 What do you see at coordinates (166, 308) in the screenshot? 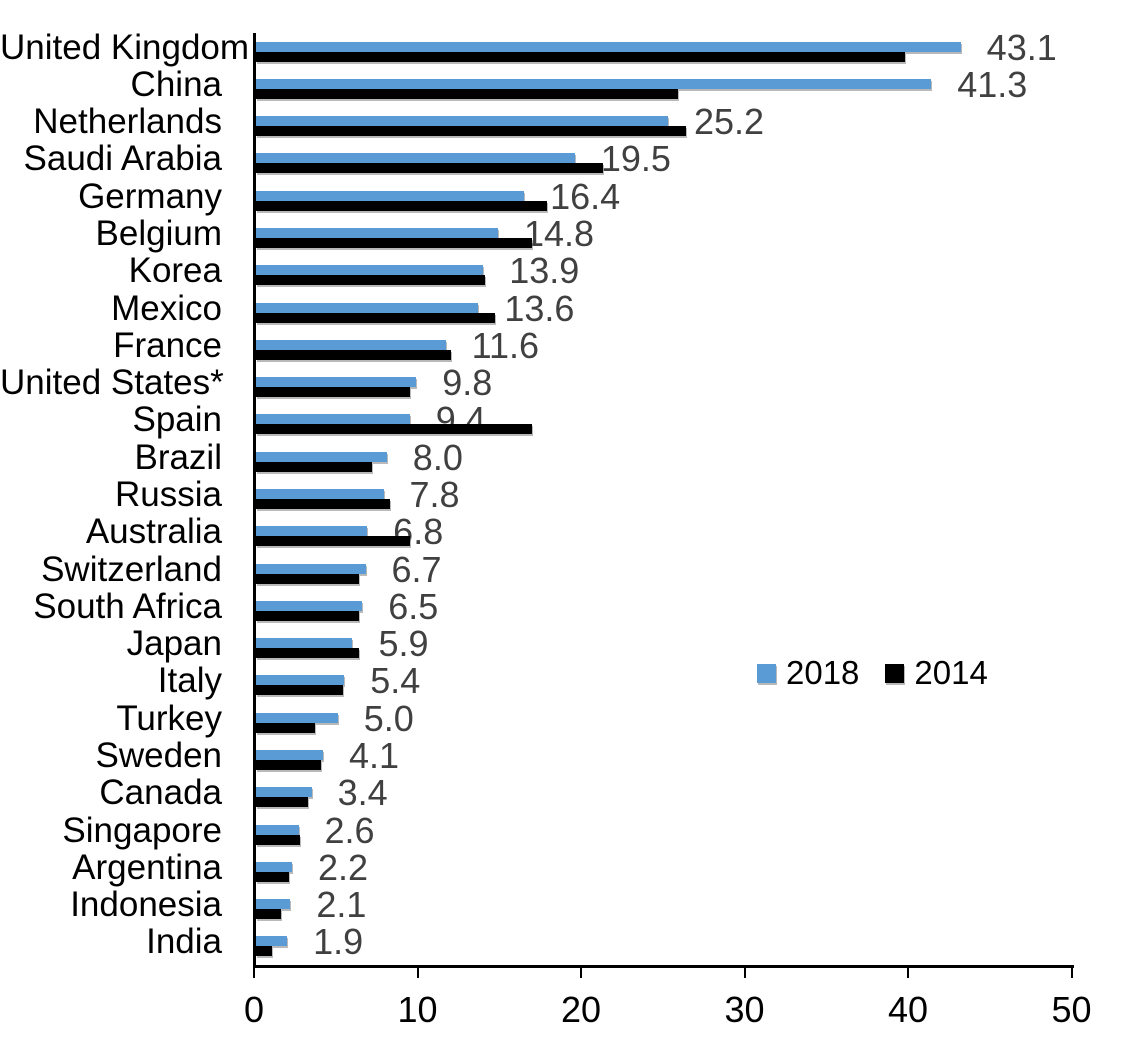
I see `category-label: Mexico` at bounding box center [166, 308].